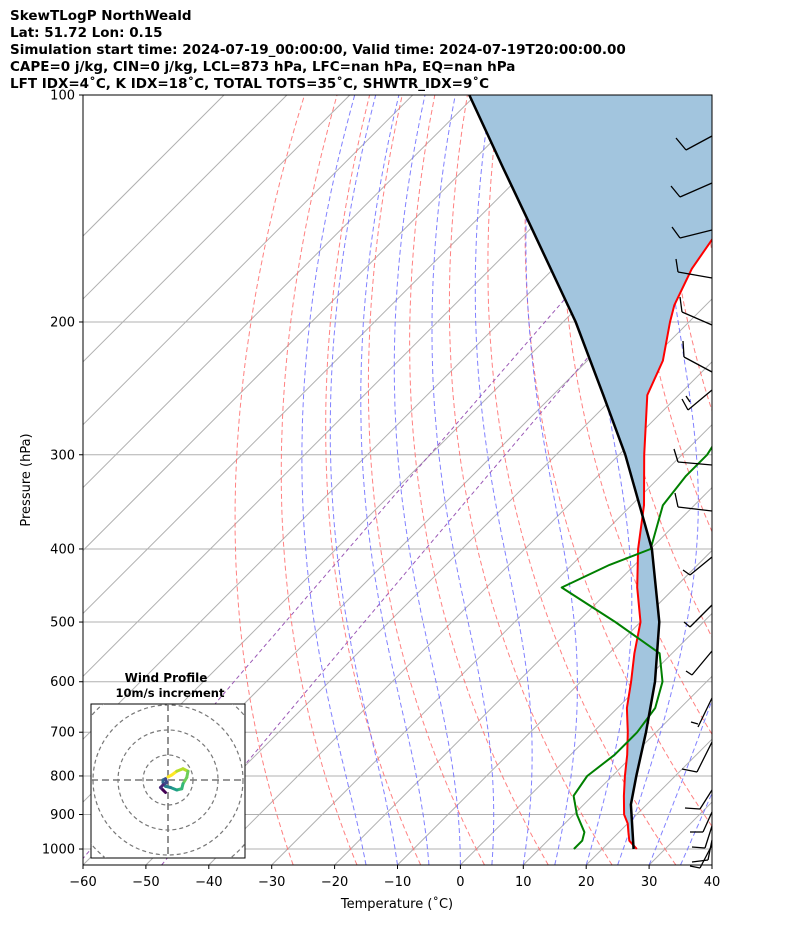 Image resolution: width=794 pixels, height=937 pixels. Describe the element at coordinates (208, 882) in the screenshot. I see `x-tick-label: −40` at that location.